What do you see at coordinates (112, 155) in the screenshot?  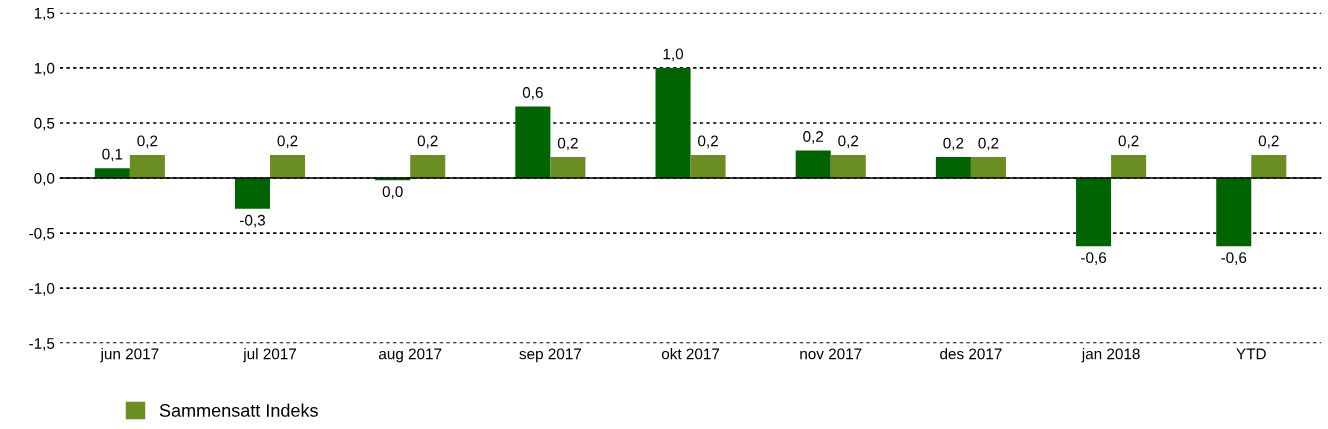 I see `data-label: 0,1` at bounding box center [112, 155].